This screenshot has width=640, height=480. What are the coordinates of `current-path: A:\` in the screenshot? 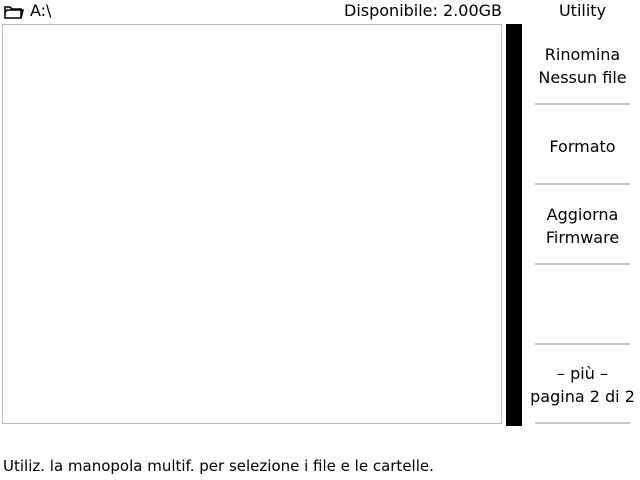 It's located at (41, 10).